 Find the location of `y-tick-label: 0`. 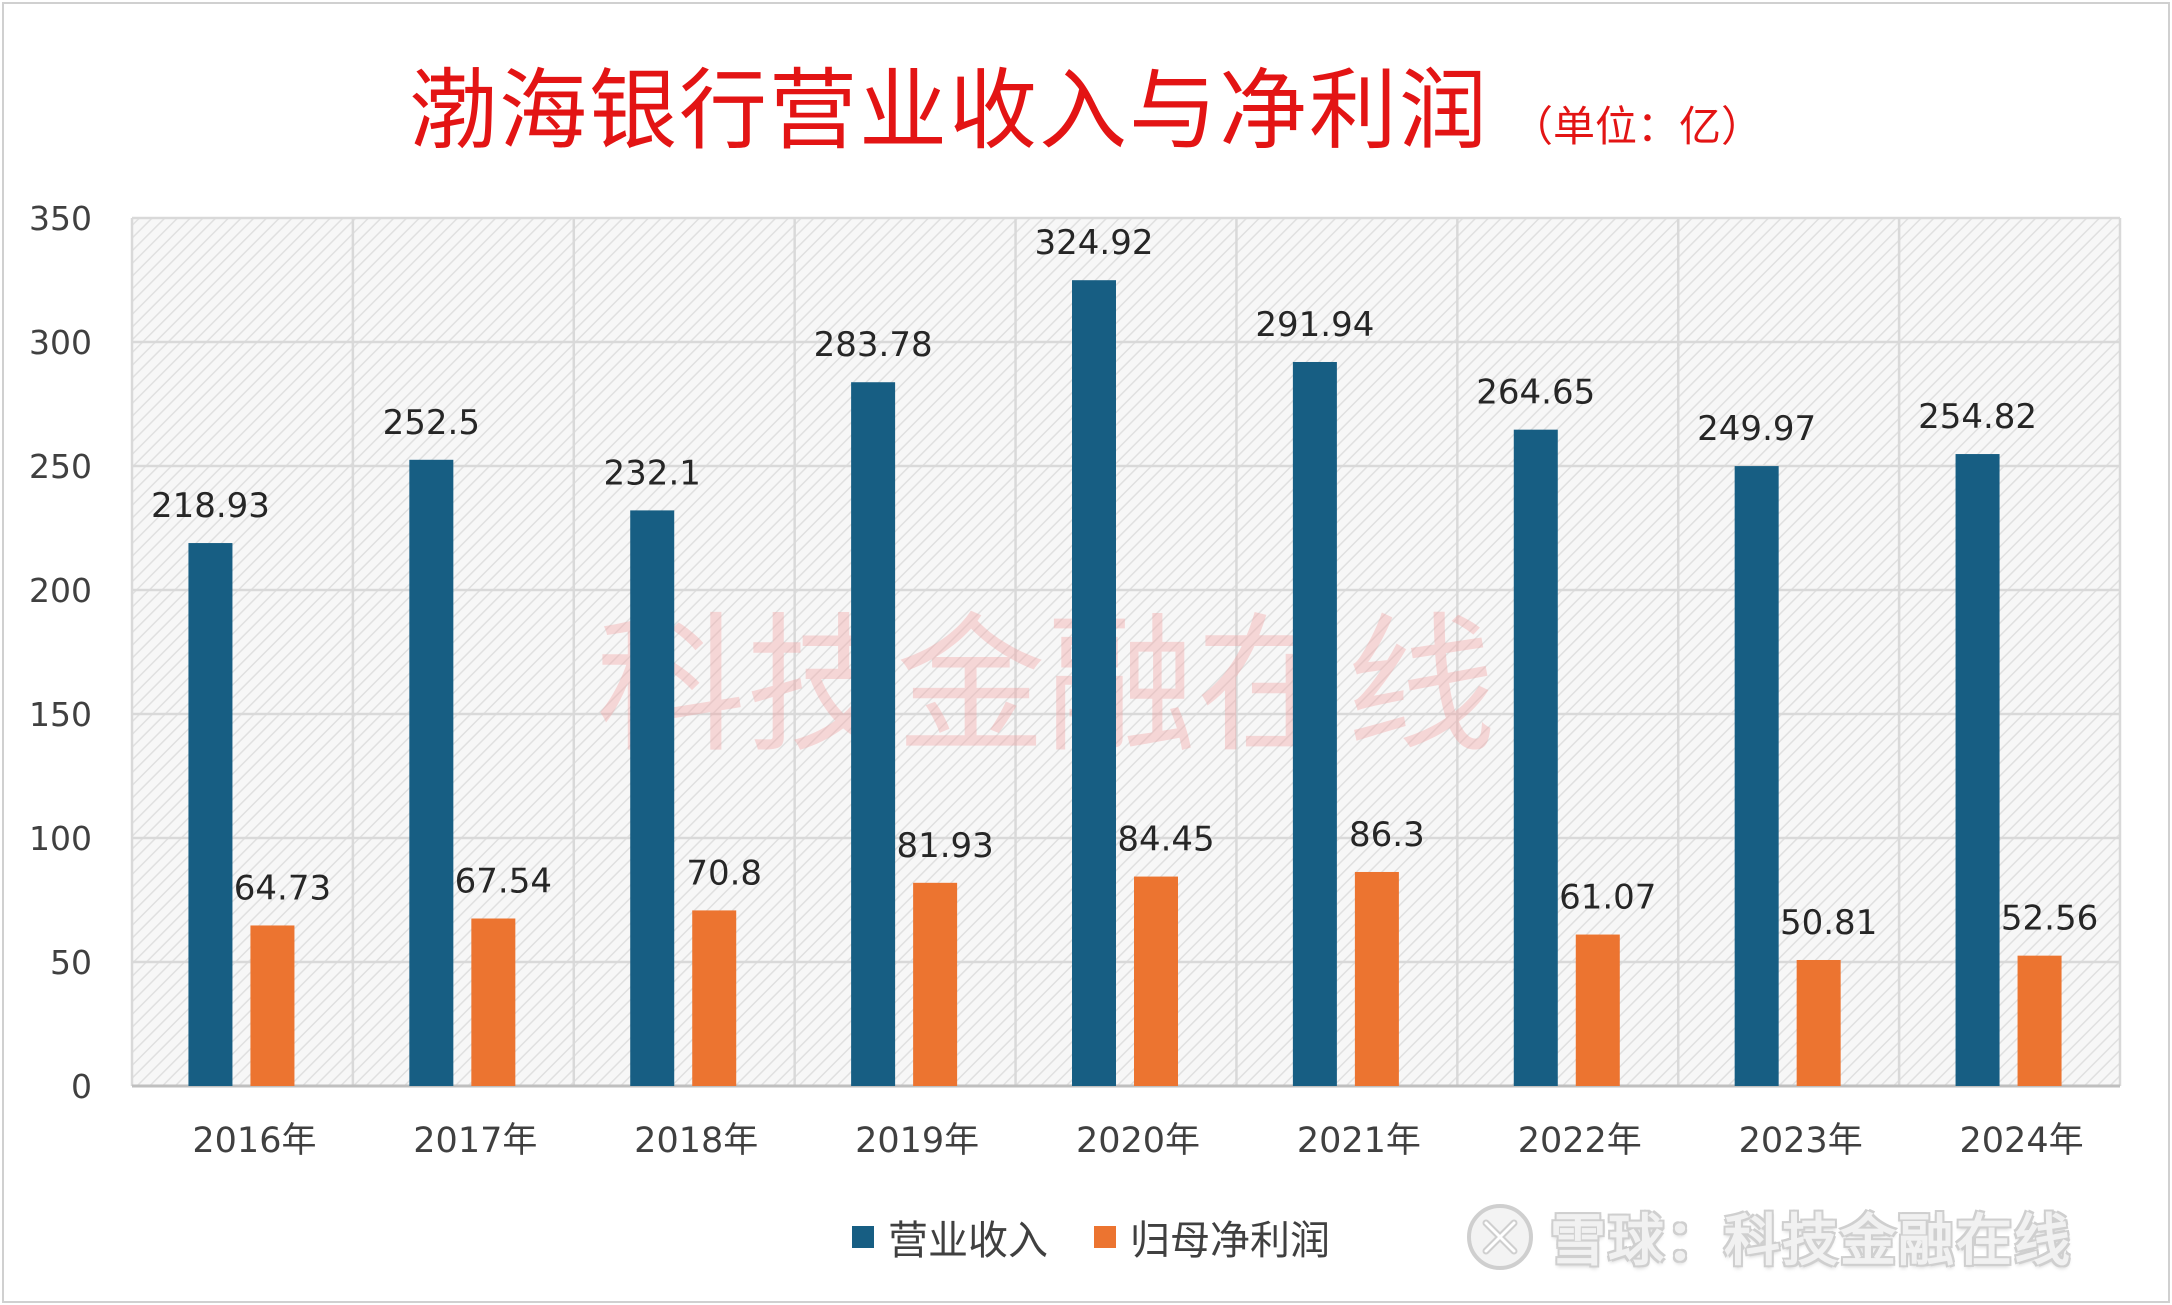

y-tick-label: 0 is located at coordinates (81, 1086).